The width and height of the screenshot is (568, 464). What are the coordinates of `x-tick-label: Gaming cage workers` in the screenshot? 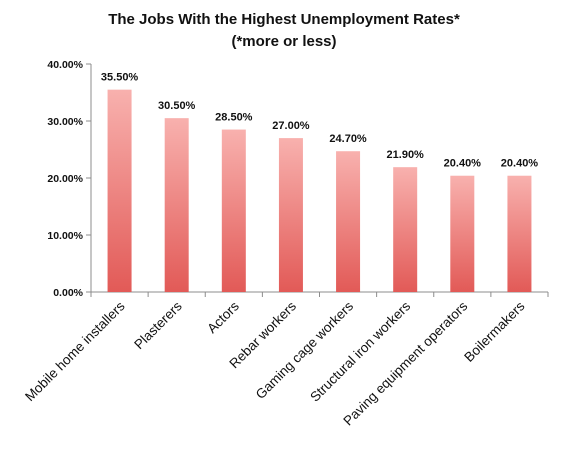 It's located at (305, 350).